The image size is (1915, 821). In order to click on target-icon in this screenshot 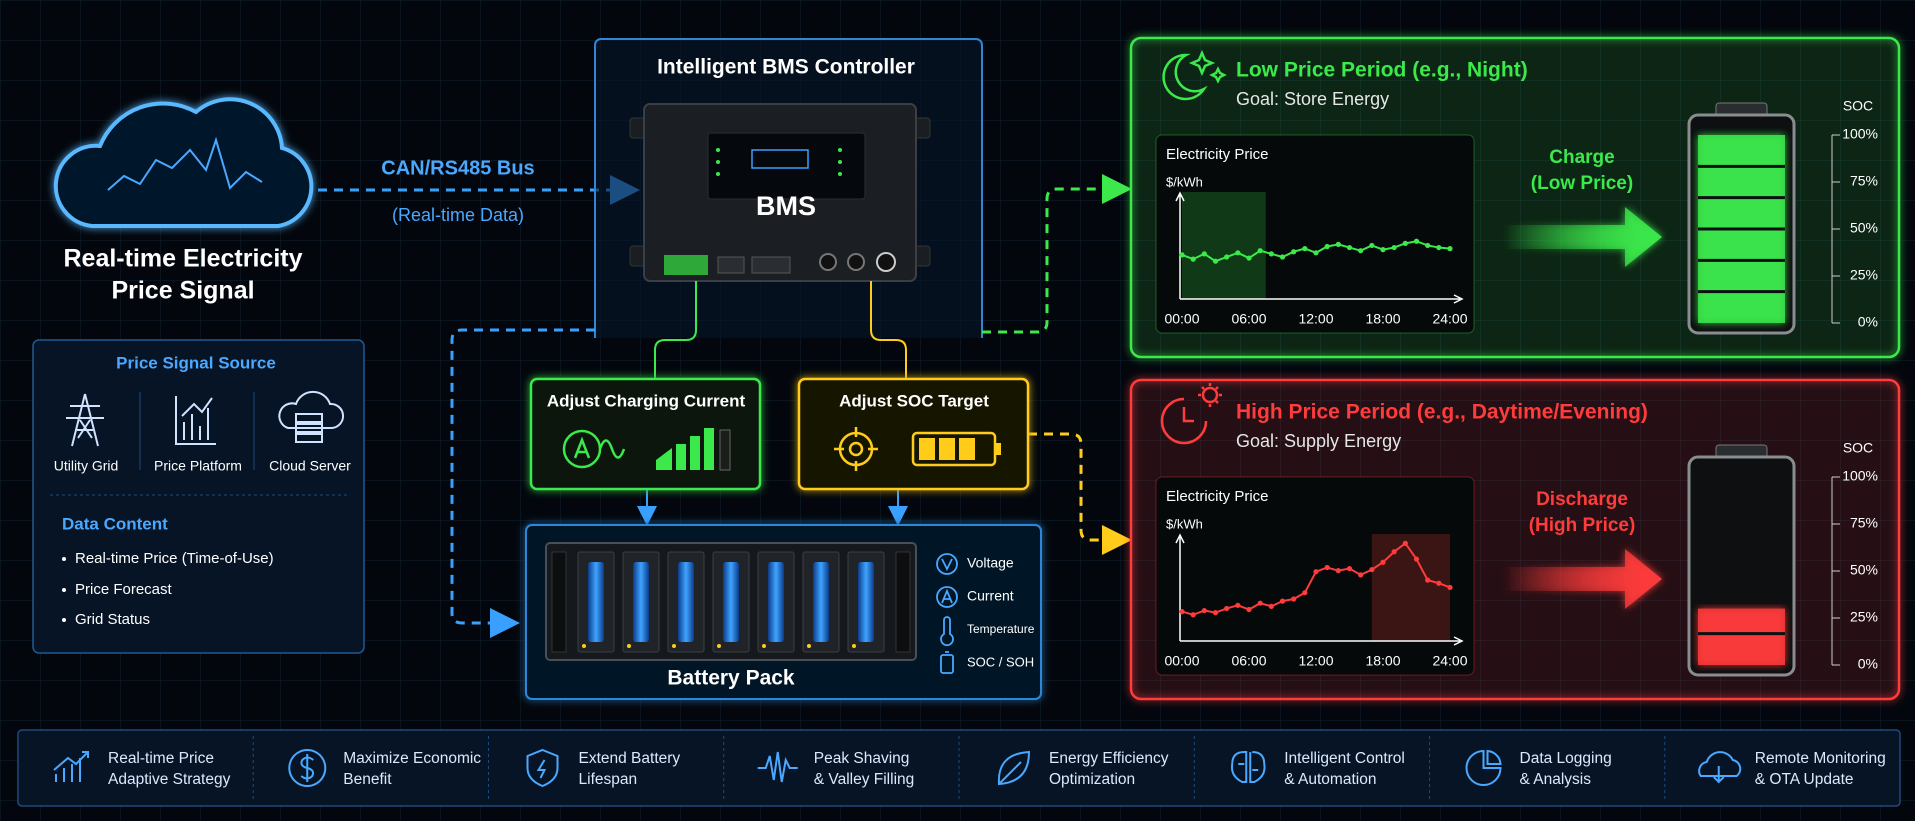, I will do `click(856, 449)`.